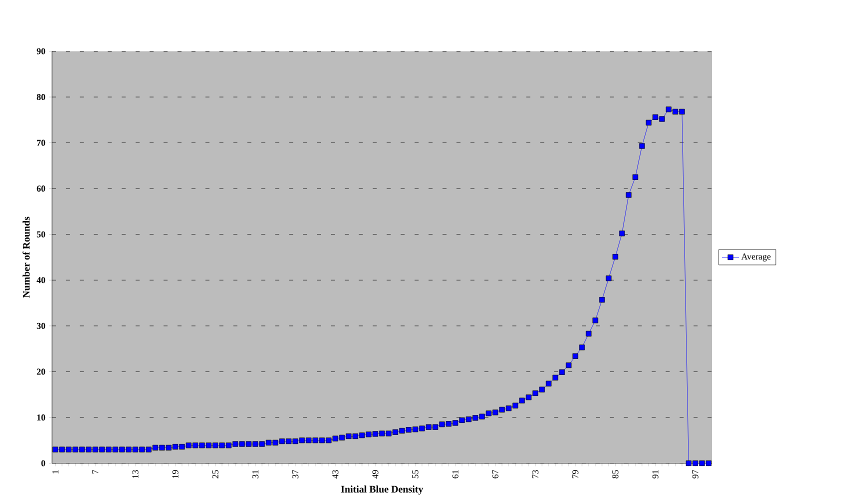  Describe the element at coordinates (575, 474) in the screenshot. I see `x-tick-label: 79` at that location.